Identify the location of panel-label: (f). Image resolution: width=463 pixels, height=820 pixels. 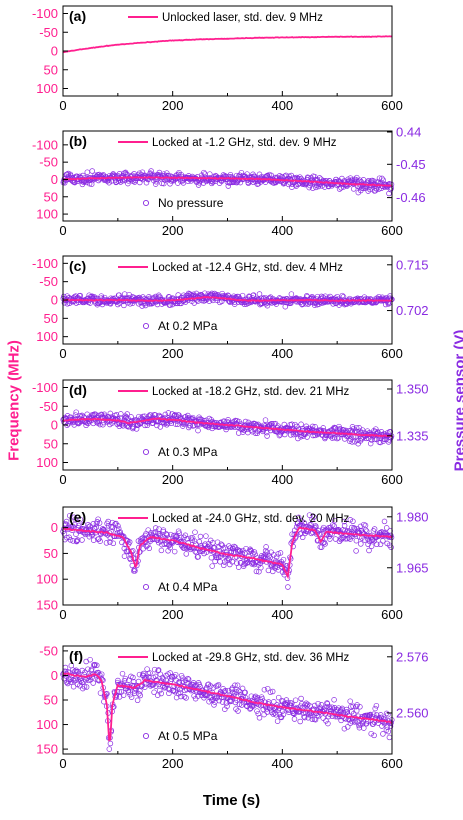
(76, 656).